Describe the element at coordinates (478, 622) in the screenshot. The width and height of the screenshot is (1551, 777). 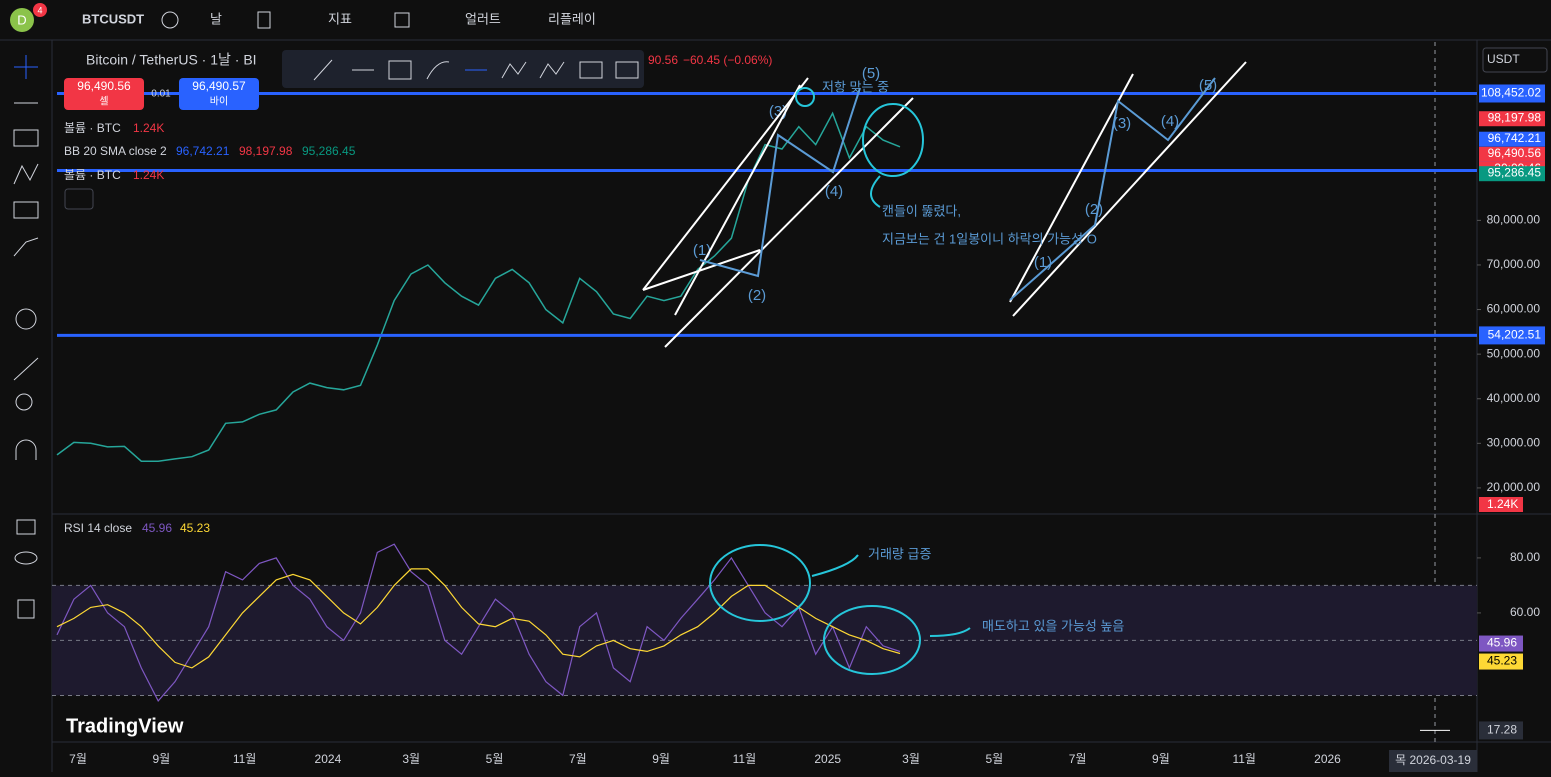
I see `rsi-line` at that location.